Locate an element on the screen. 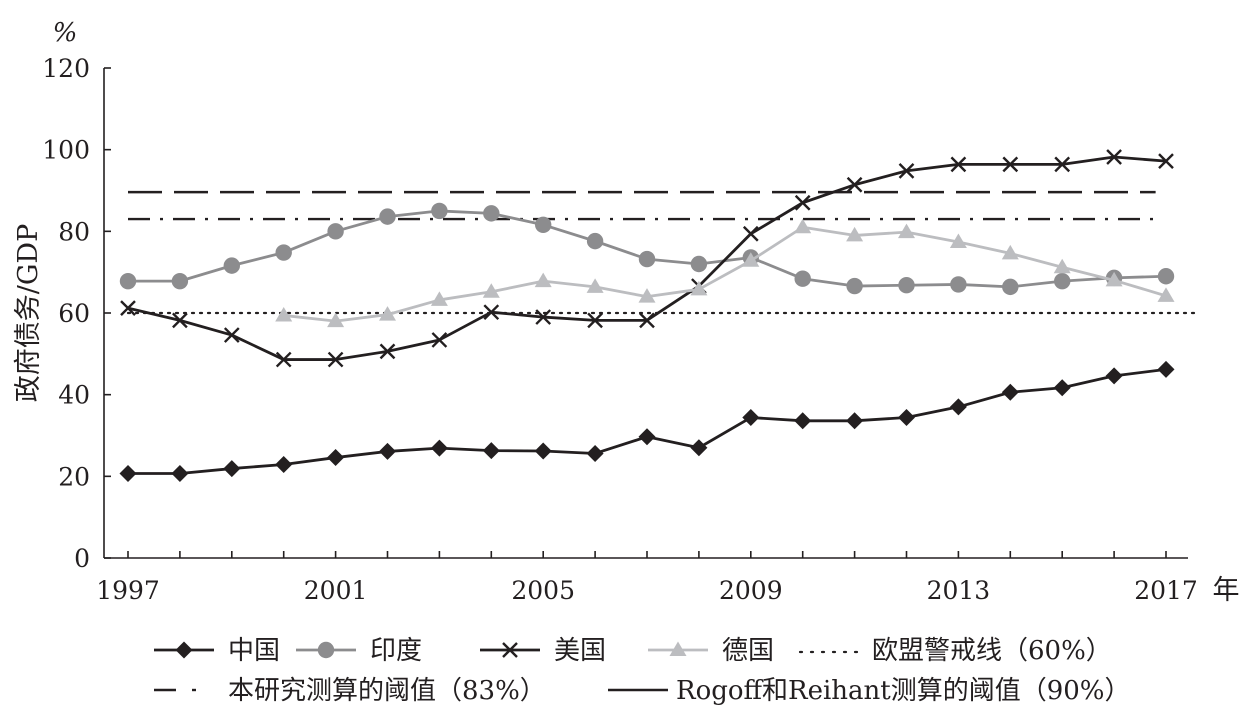 The image size is (1259, 726). y-tick-label: 20 is located at coordinates (74, 476).